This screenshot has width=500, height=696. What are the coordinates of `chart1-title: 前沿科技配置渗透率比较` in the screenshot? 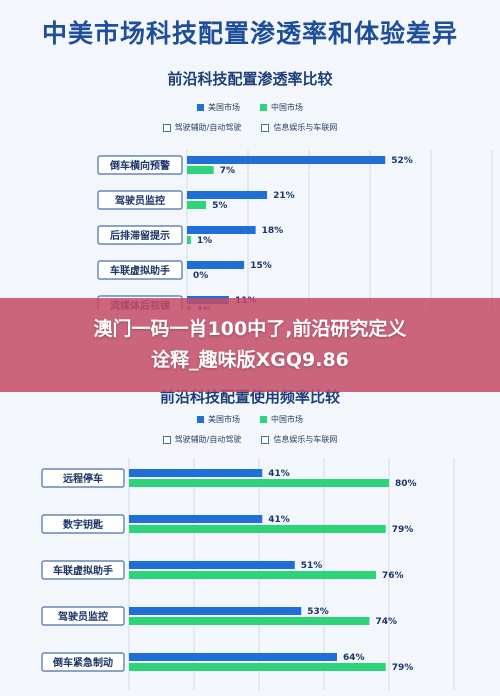 It's located at (250, 79).